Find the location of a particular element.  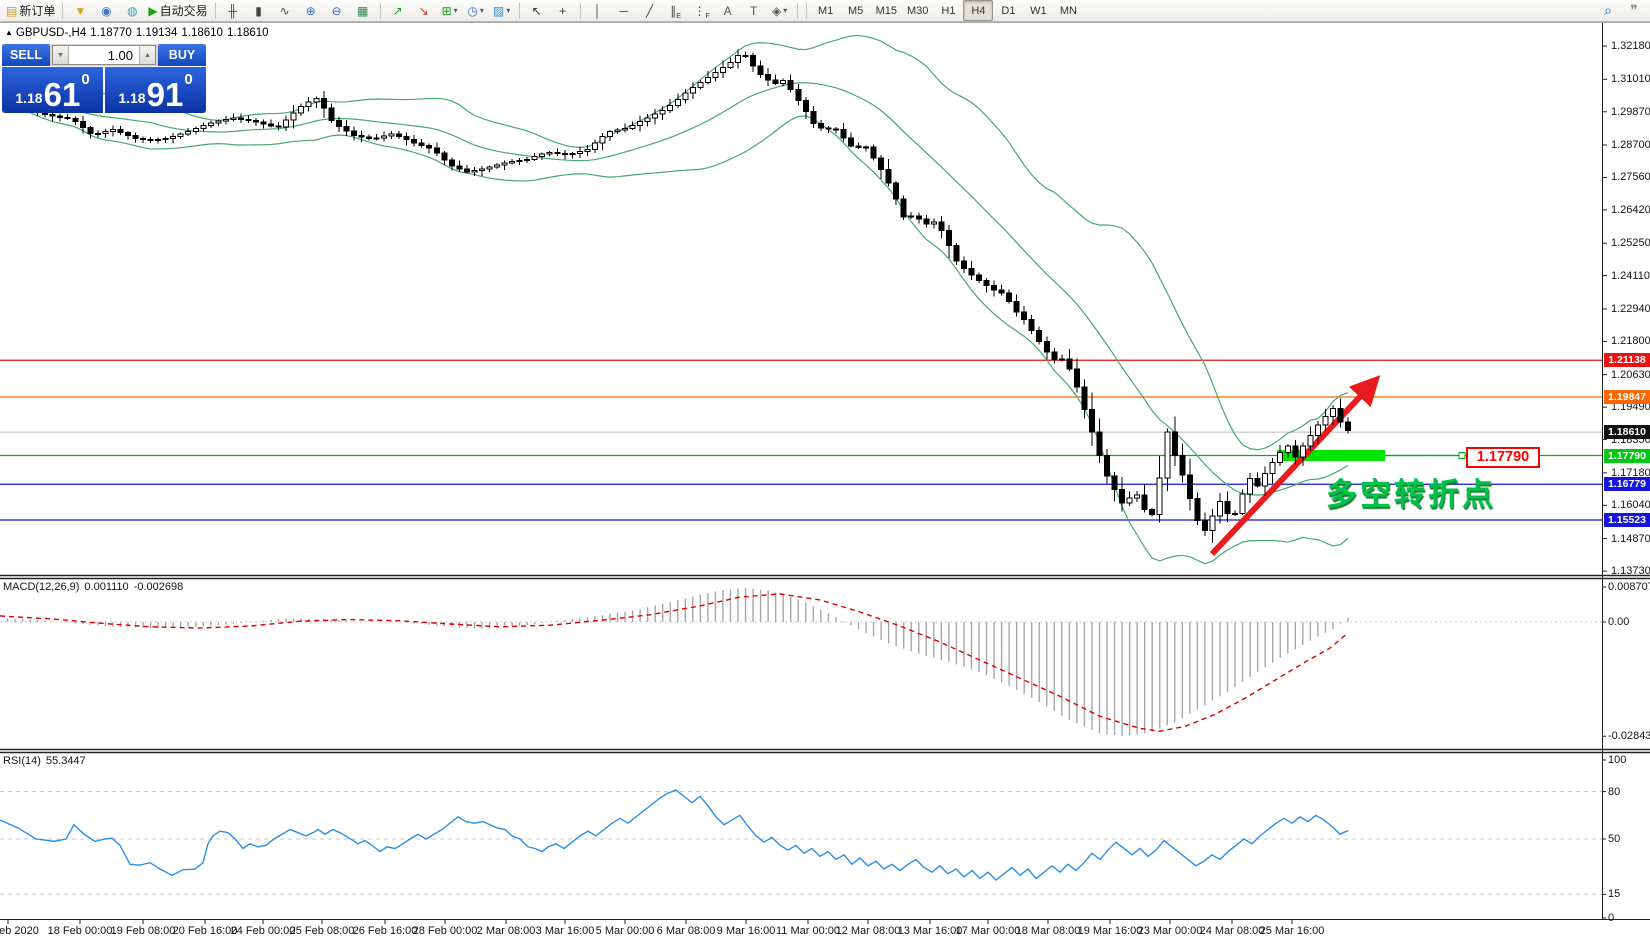

time-axis-label: 25 Mar 16:00 is located at coordinates (1292, 931).